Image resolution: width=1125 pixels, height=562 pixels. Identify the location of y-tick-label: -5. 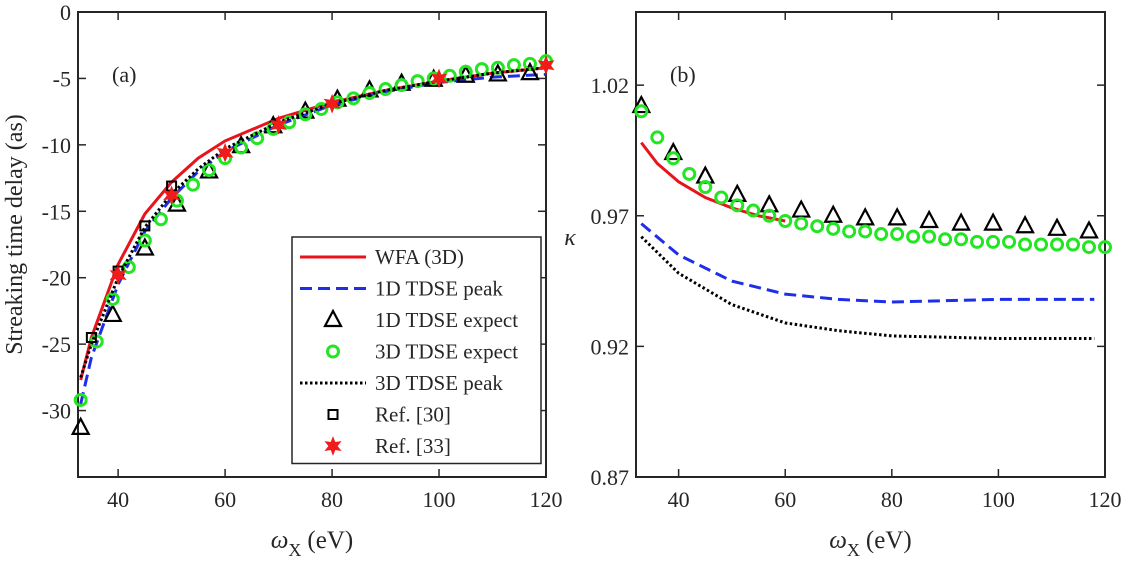
(62, 78).